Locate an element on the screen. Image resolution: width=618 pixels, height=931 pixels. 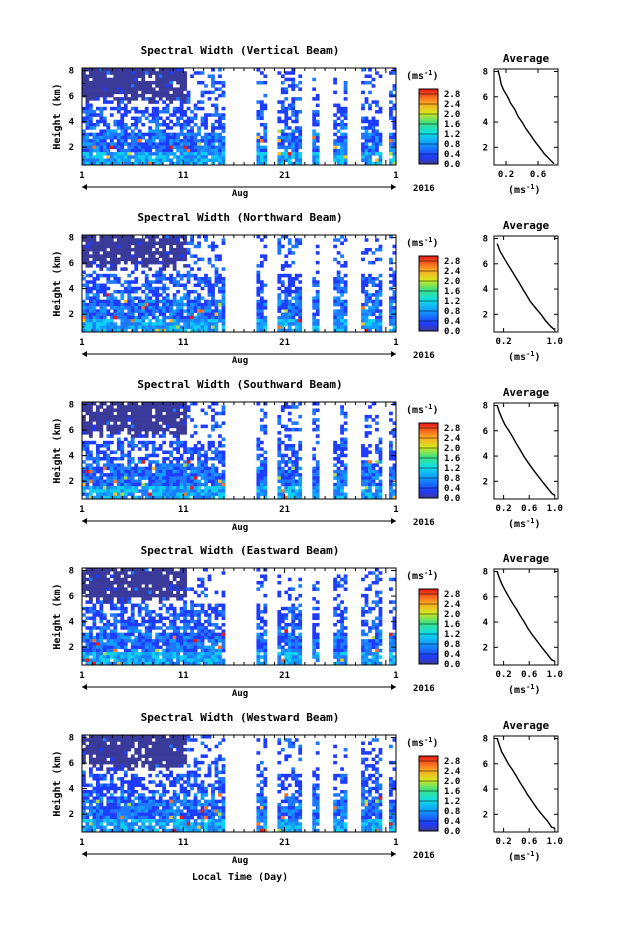
average-profile-line is located at coordinates (525, 287).